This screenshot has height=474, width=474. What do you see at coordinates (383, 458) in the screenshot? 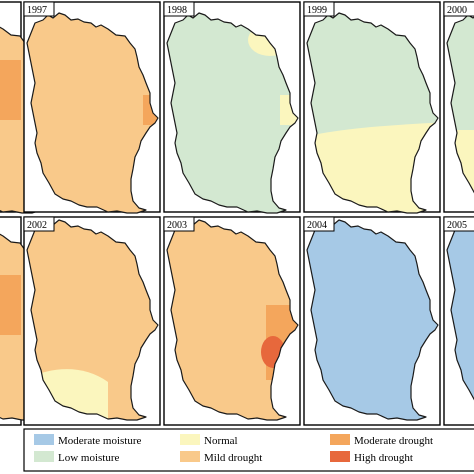
I see `svg-text: High drought` at bounding box center [383, 458].